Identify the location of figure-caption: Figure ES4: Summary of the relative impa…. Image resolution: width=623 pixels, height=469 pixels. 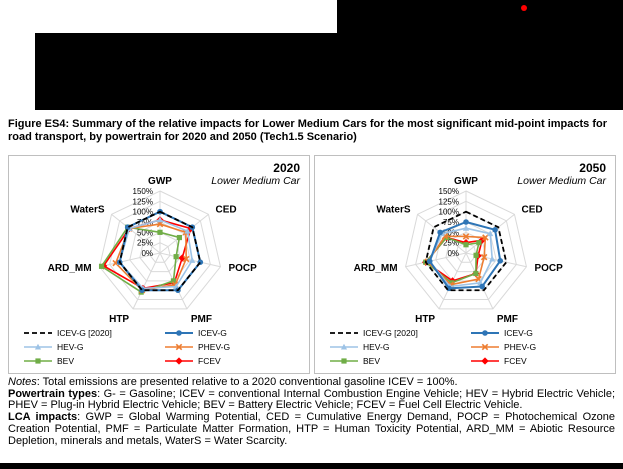
(307, 130).